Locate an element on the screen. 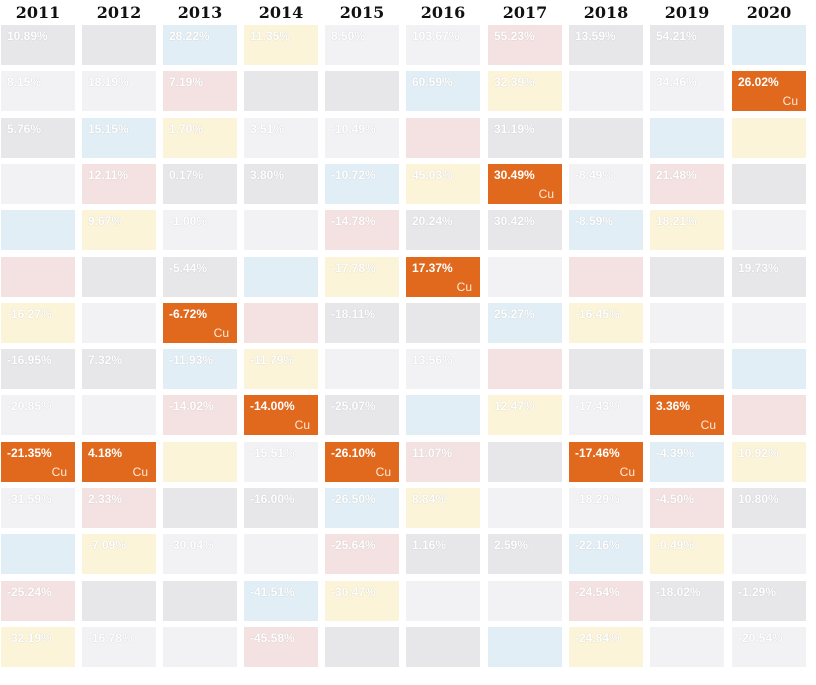 The image size is (816, 685). return-value: 4.18% is located at coordinates (105, 453).